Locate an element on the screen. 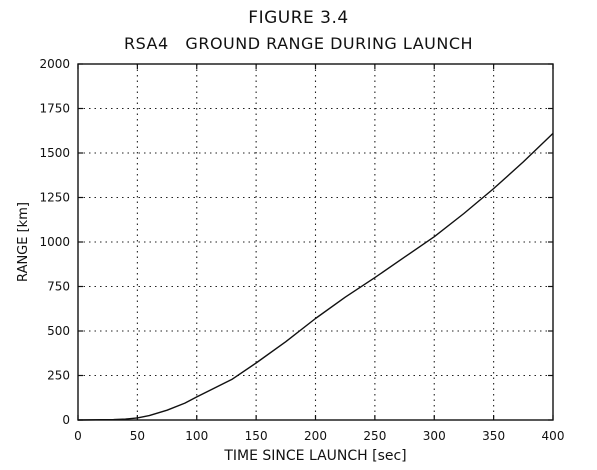  y-tick-label: 1000 is located at coordinates (54, 242).